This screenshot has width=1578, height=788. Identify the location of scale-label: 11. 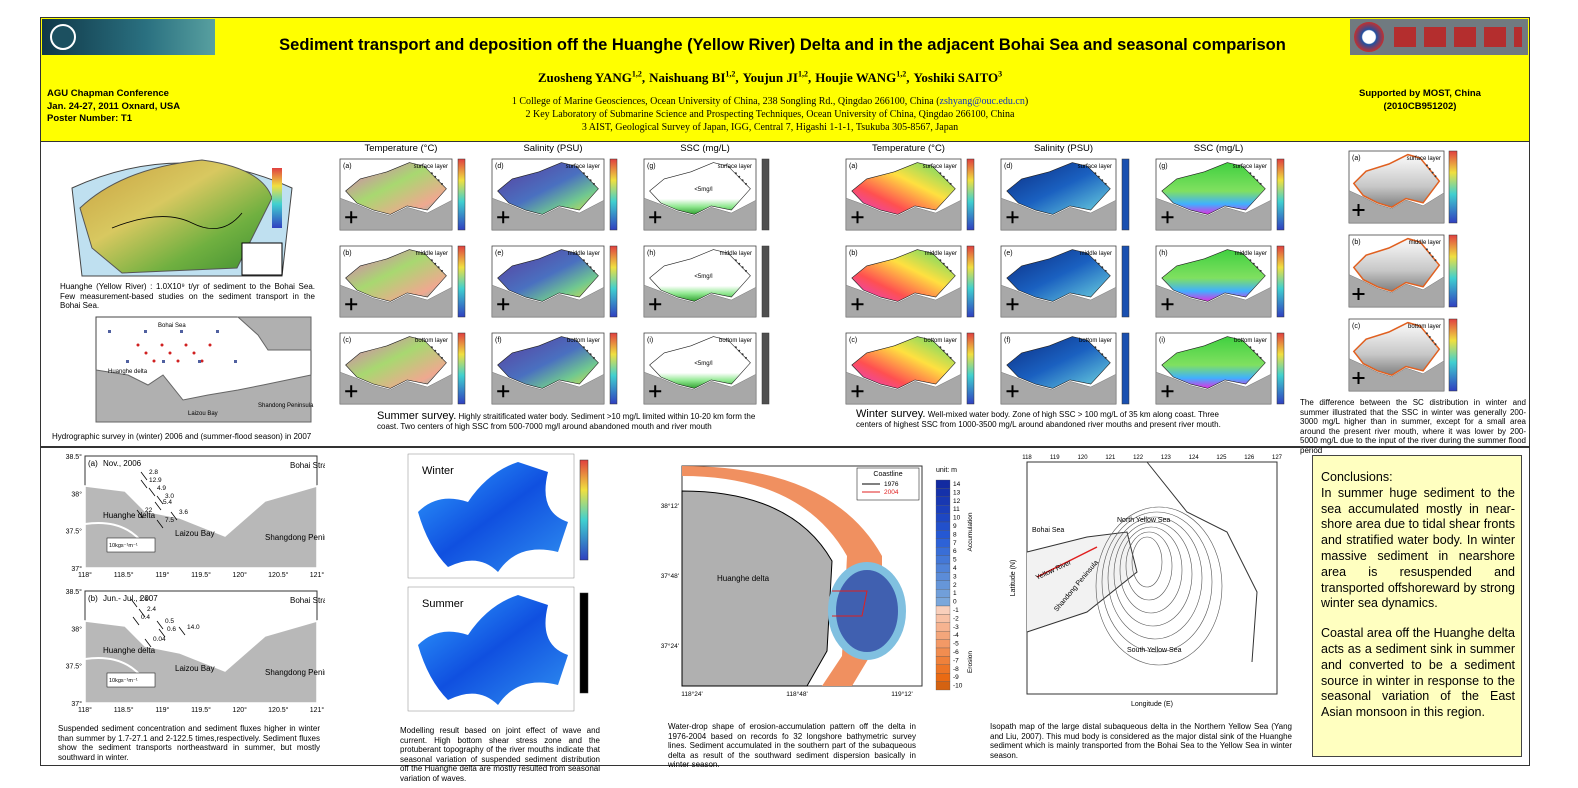
(956, 509).